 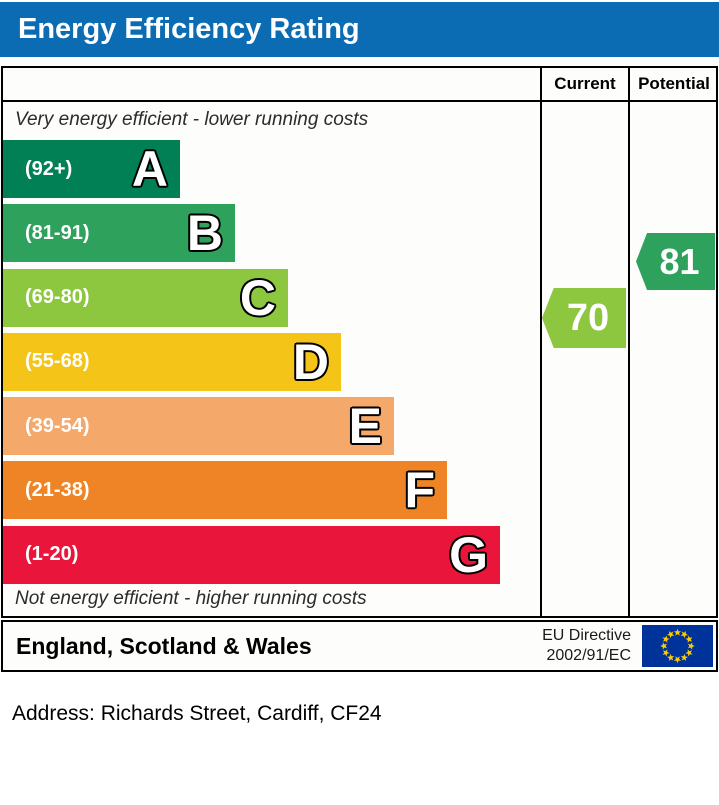 What do you see at coordinates (359, 29) in the screenshot?
I see `page-title: Energy Efficiency Rating` at bounding box center [359, 29].